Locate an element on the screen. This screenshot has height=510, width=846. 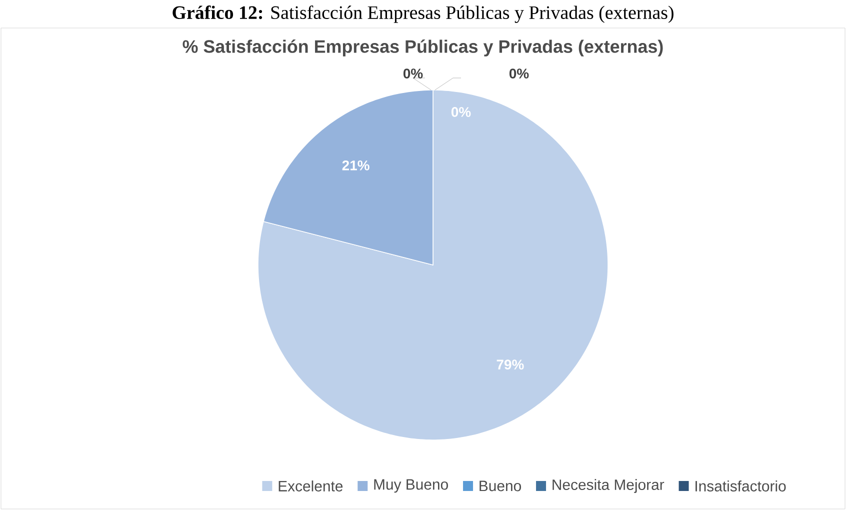
chart-title: Gráfico 12: Satisfacción Empresas Públicas y Privadas (externas) is located at coordinates (423, 14).